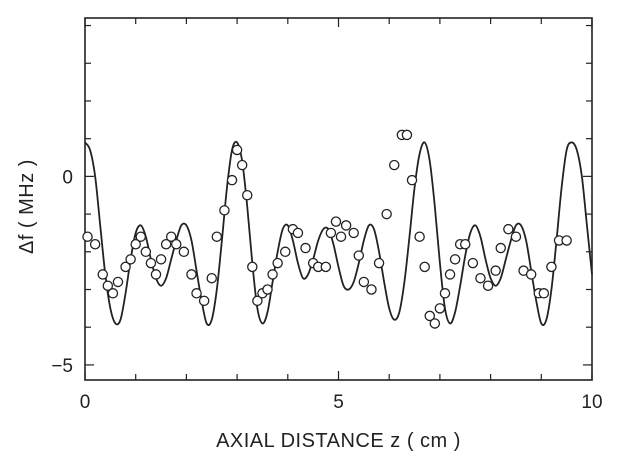  Describe the element at coordinates (85, 402) in the screenshot. I see `x-tick-label: 0` at that location.